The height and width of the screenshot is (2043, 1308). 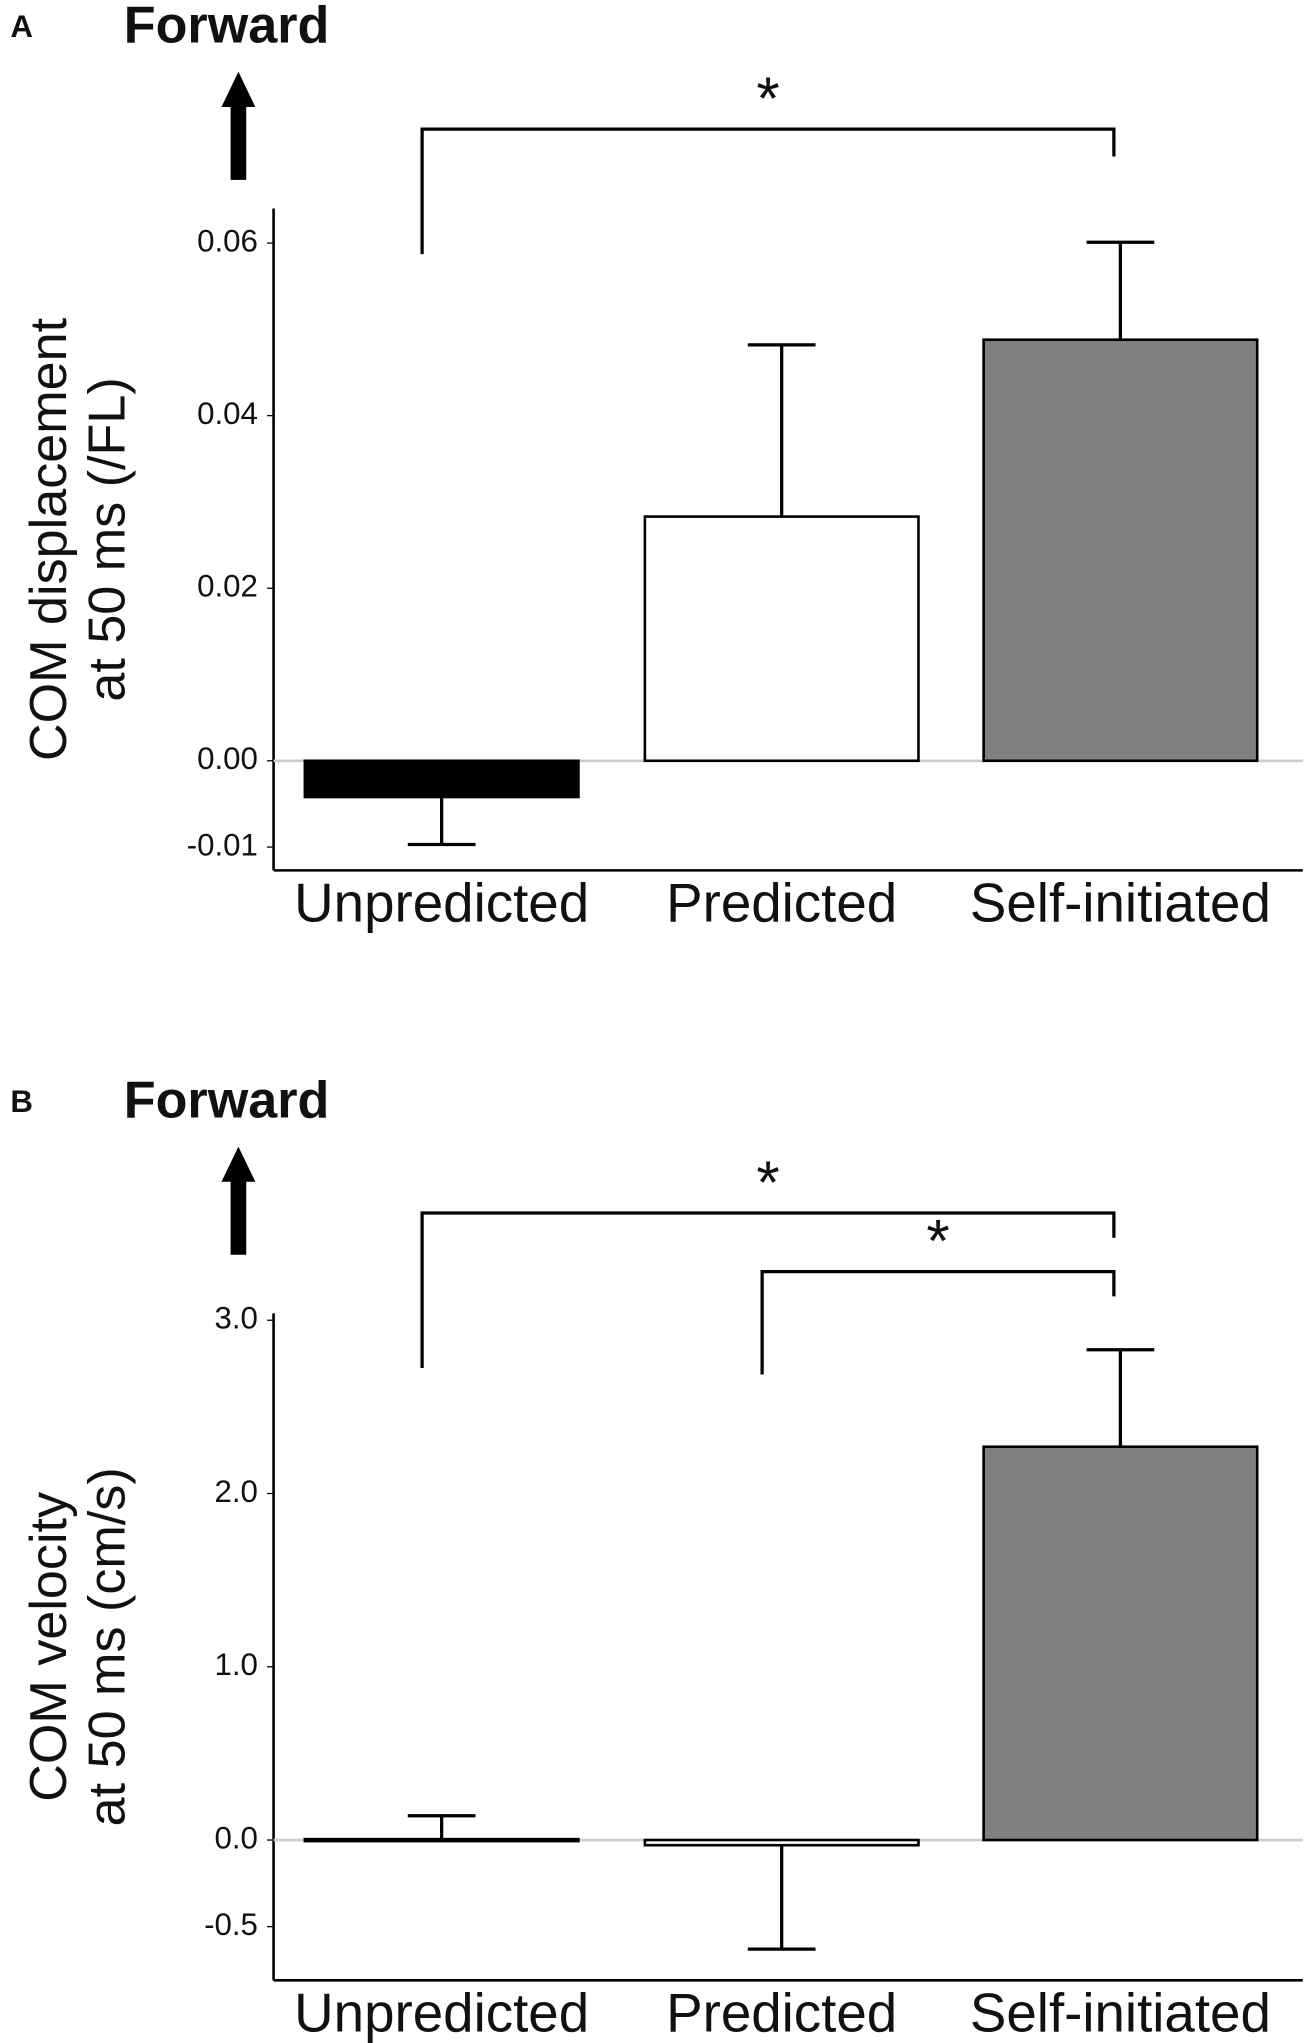 What do you see at coordinates (21, 26) in the screenshot?
I see `panel-label: A` at bounding box center [21, 26].